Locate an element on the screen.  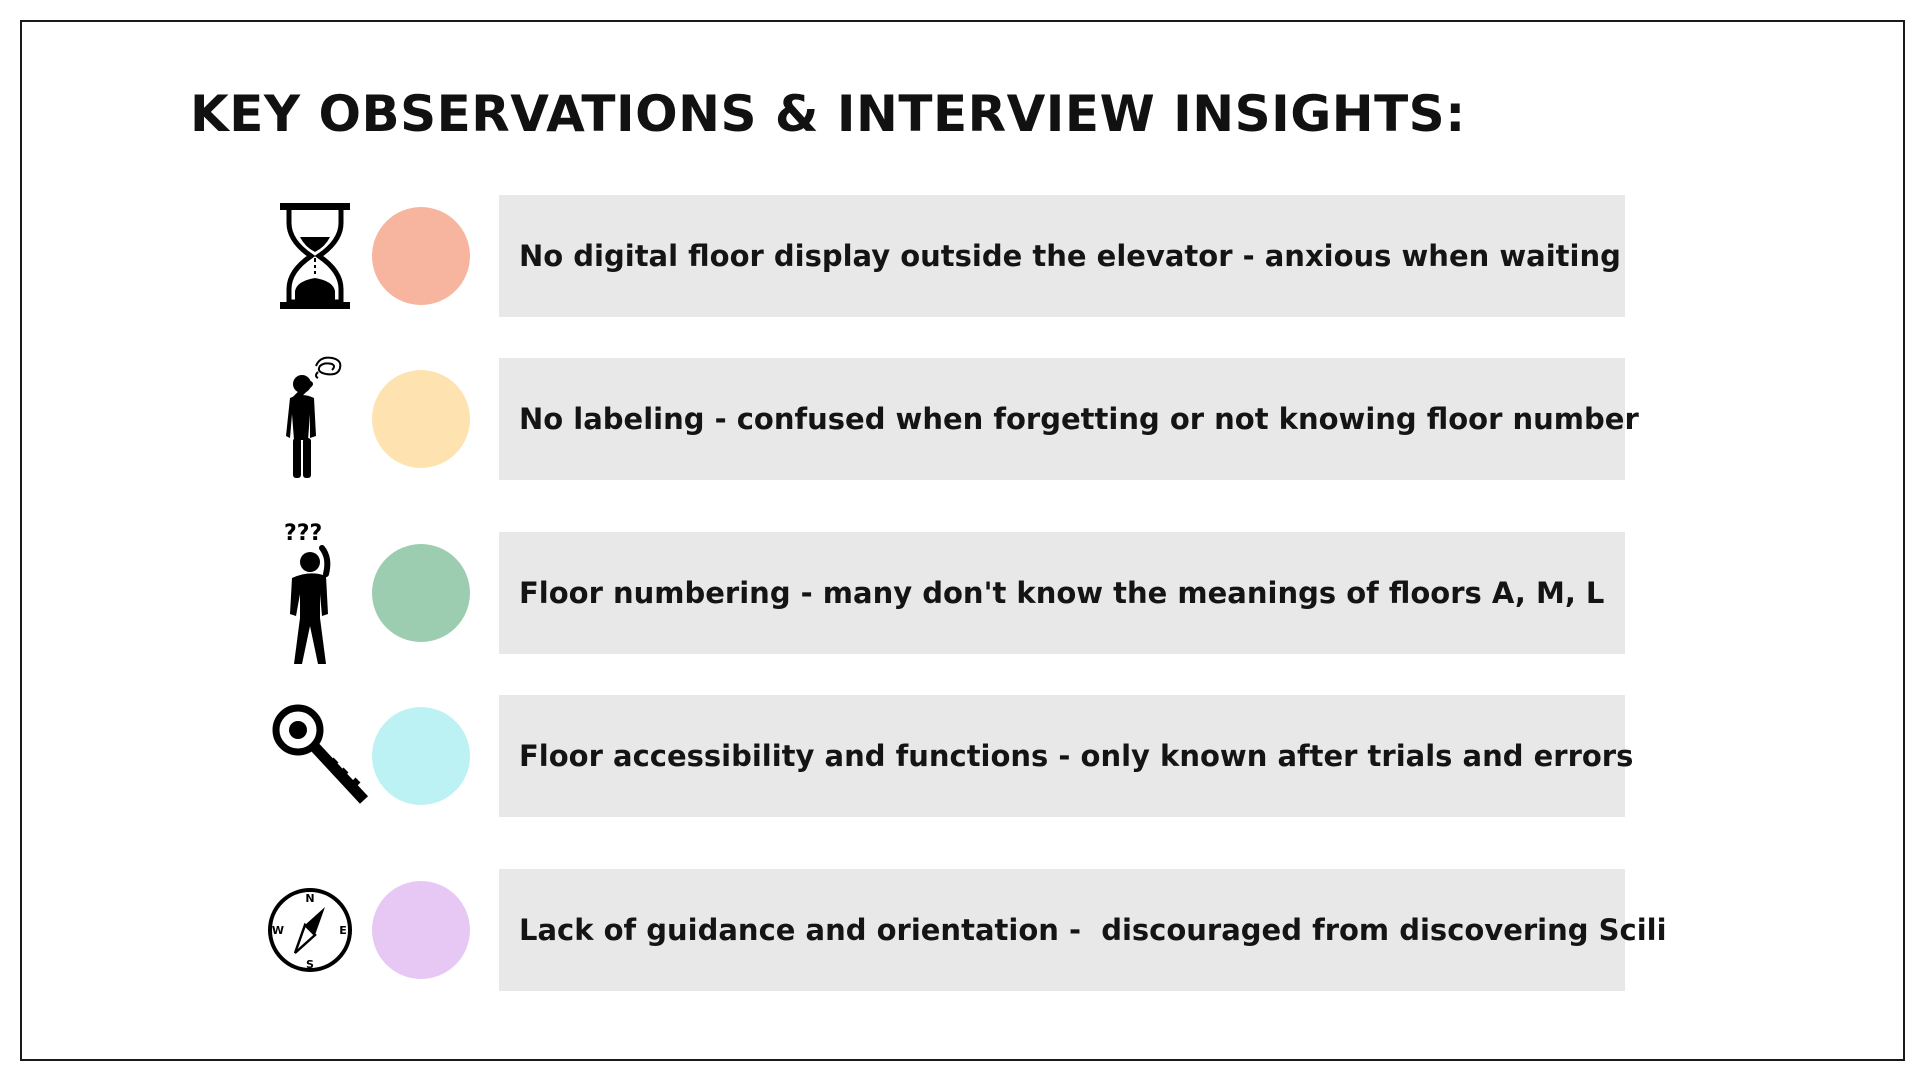
status-dot-green is located at coordinates (421, 593).